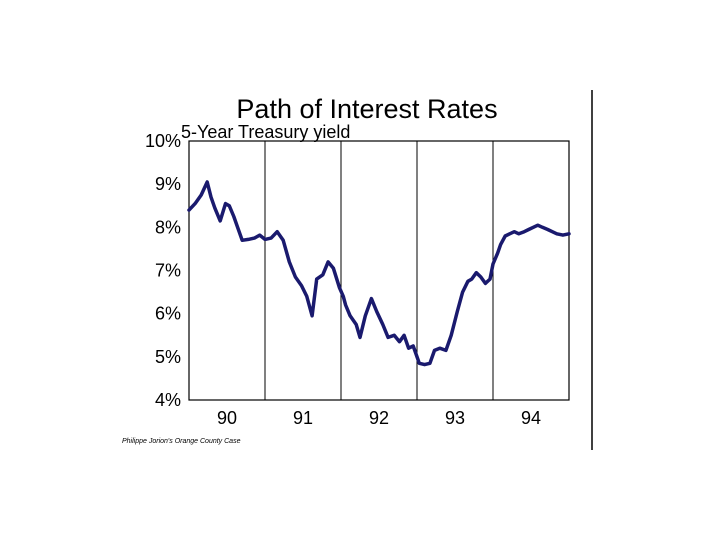  What do you see at coordinates (455, 418) in the screenshot?
I see `x-tick-label: 93` at bounding box center [455, 418].